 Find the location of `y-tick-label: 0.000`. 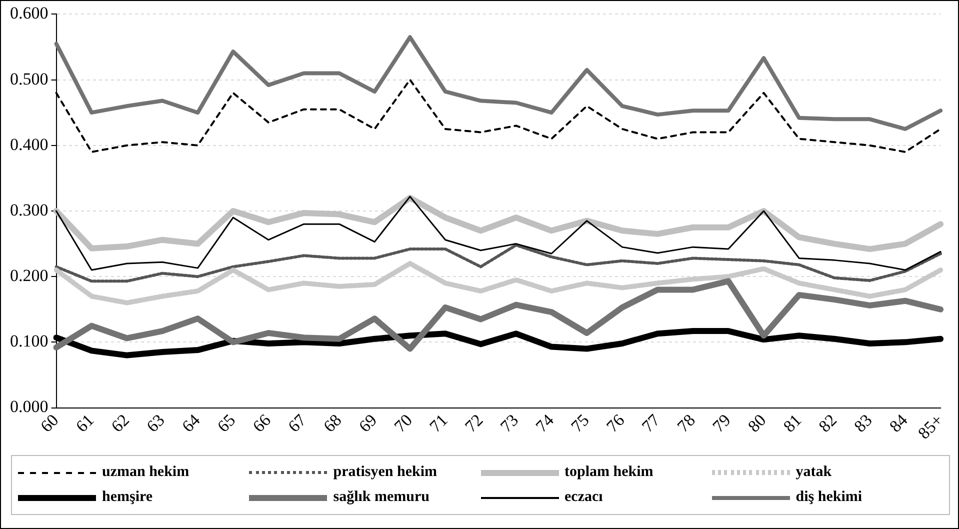

y-tick-label: 0.000 is located at coordinates (29, 406).